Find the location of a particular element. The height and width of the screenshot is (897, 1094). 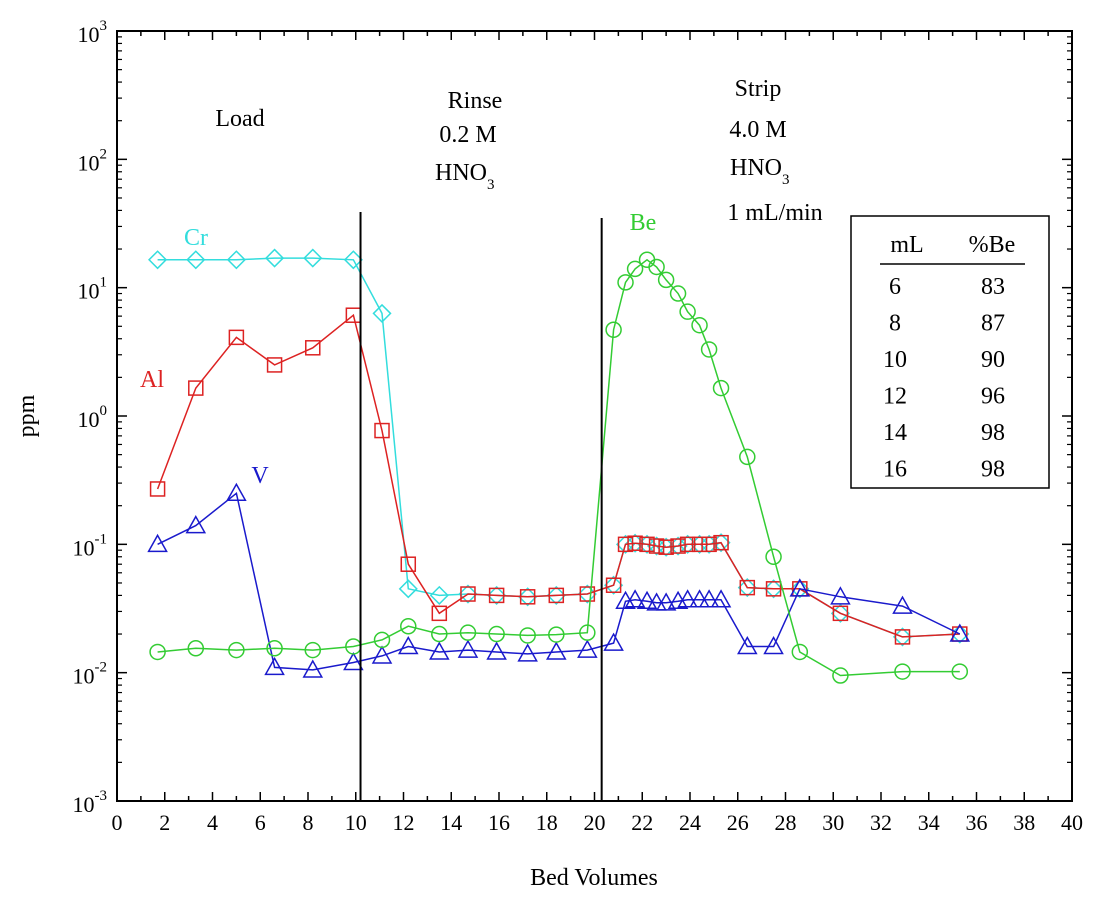

x-tick-label: 16 is located at coordinates (499, 822).